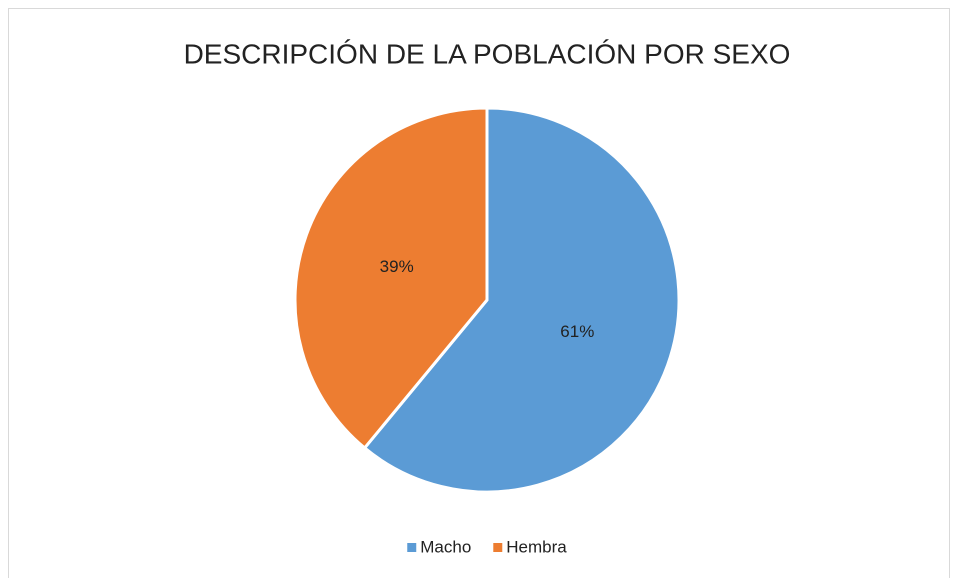 This screenshot has height=578, width=956. What do you see at coordinates (391, 278) in the screenshot?
I see `pie-slice` at bounding box center [391, 278].